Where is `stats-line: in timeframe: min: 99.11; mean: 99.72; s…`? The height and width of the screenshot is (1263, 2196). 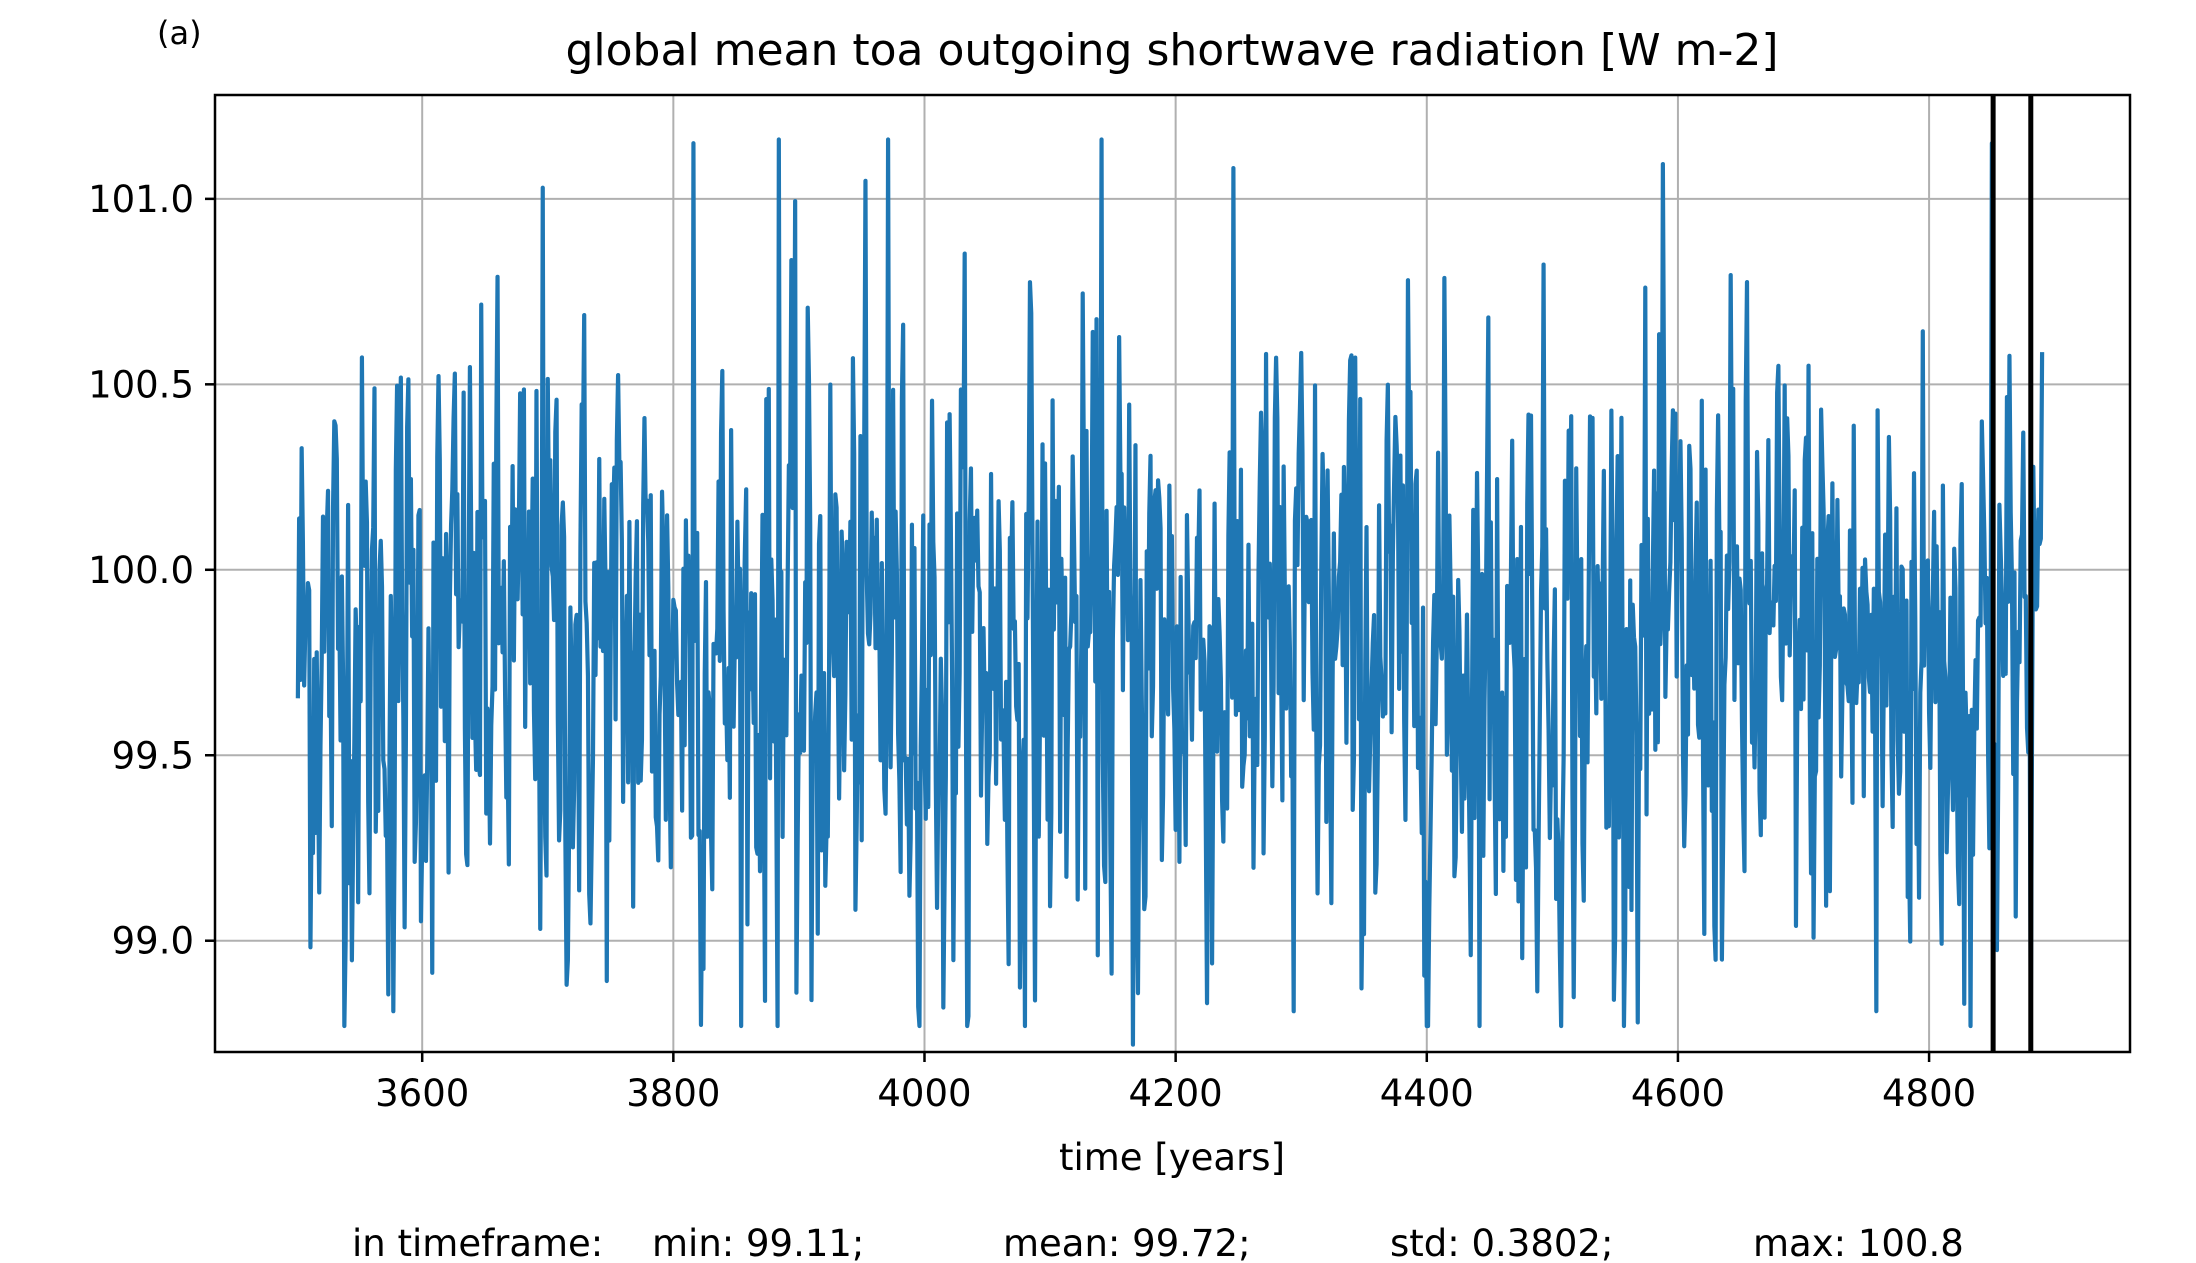
stats-line: in timeframe: min: 99.11; mean: 99.72; s… is located at coordinates (1158, 1242).